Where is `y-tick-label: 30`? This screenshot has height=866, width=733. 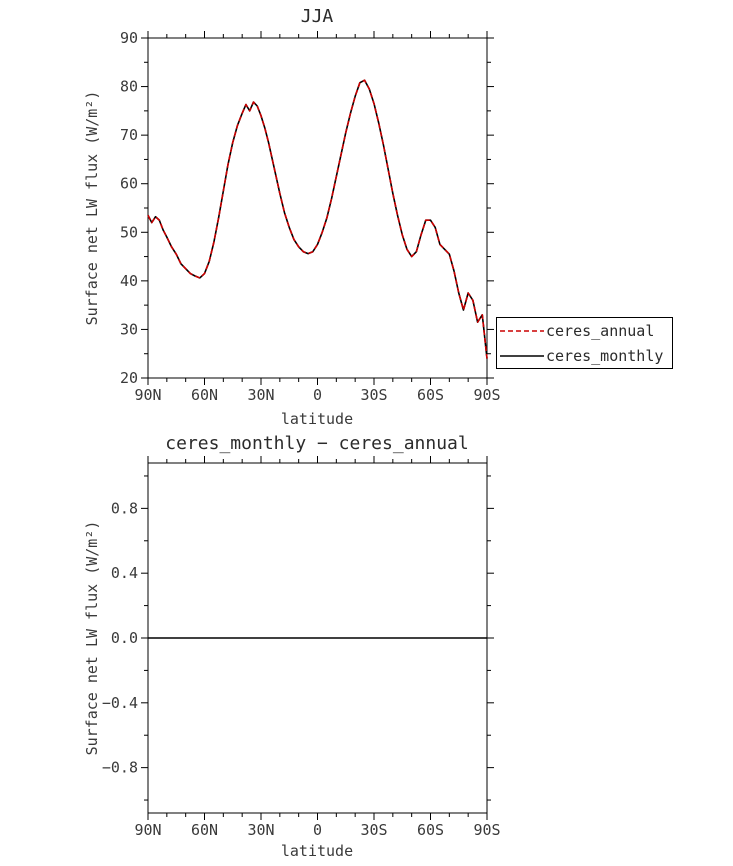 y-tick-label: 30 is located at coordinates (129, 329).